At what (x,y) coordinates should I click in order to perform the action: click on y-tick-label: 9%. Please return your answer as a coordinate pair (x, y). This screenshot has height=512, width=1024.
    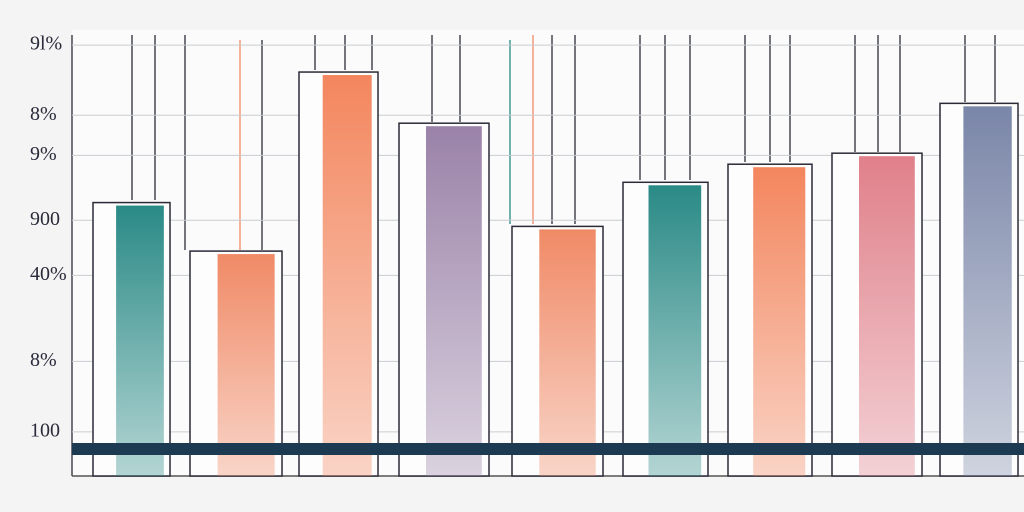
    Looking at the image, I should click on (43, 154).